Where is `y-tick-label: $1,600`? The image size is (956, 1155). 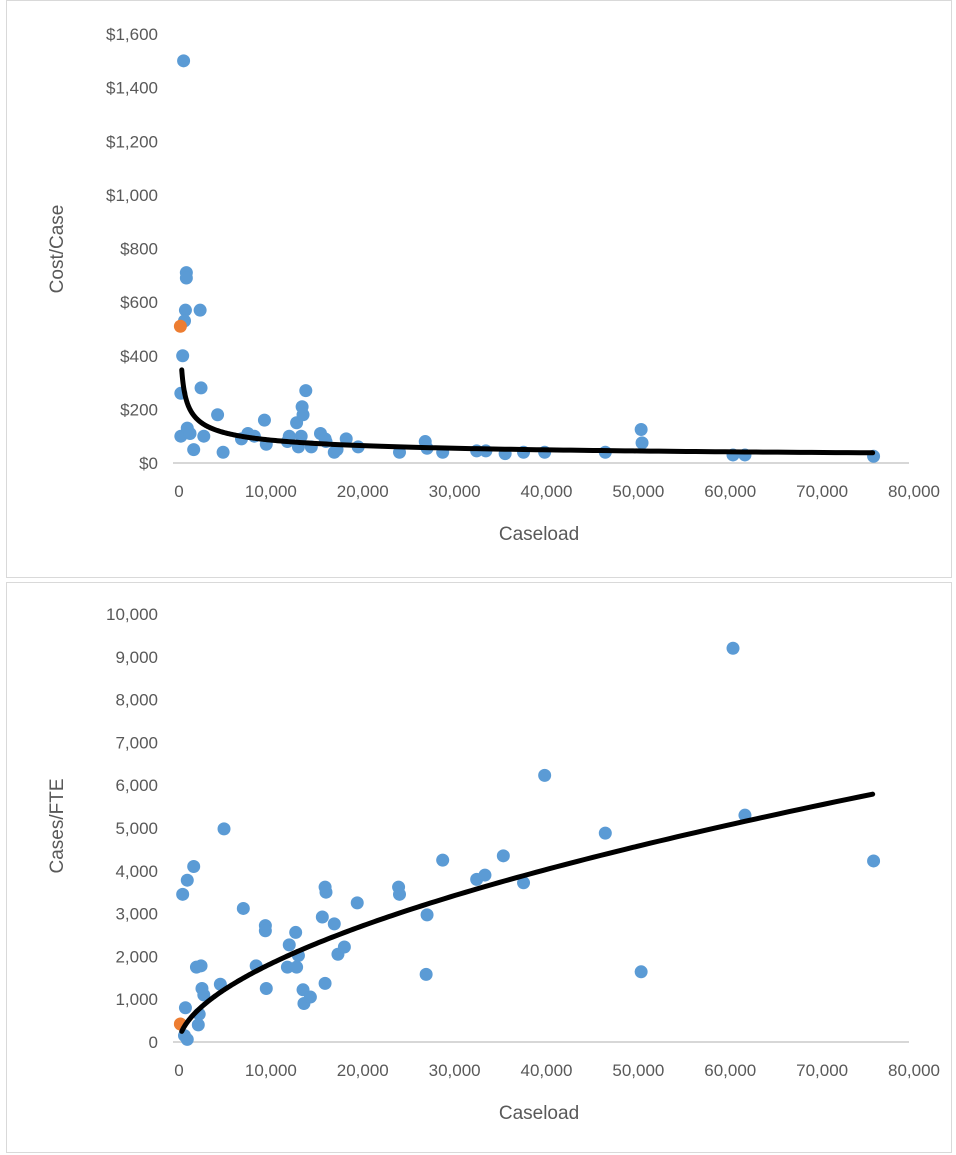 y-tick-label: $1,600 is located at coordinates (132, 34).